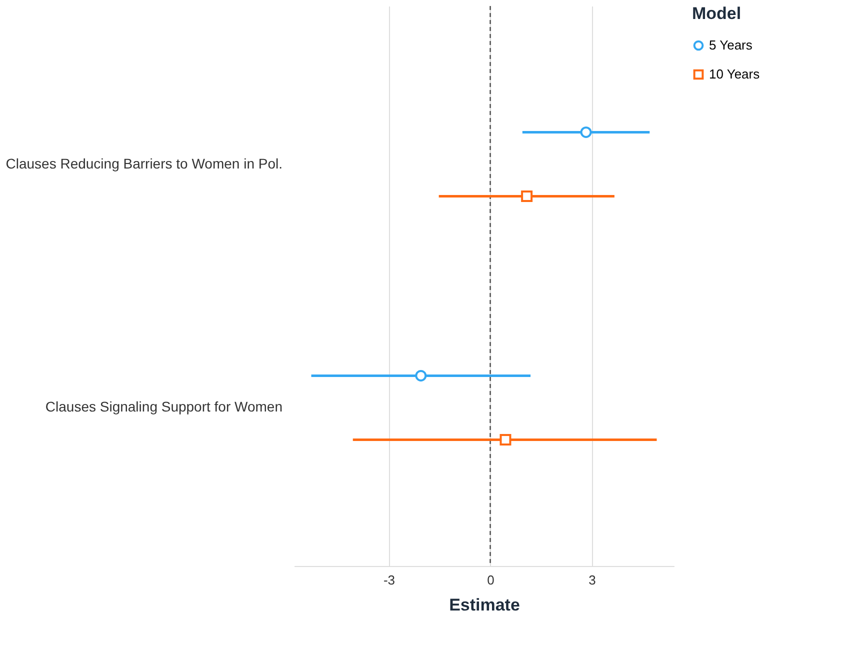  Describe the element at coordinates (389, 580) in the screenshot. I see `x-tick-label: -3` at that location.